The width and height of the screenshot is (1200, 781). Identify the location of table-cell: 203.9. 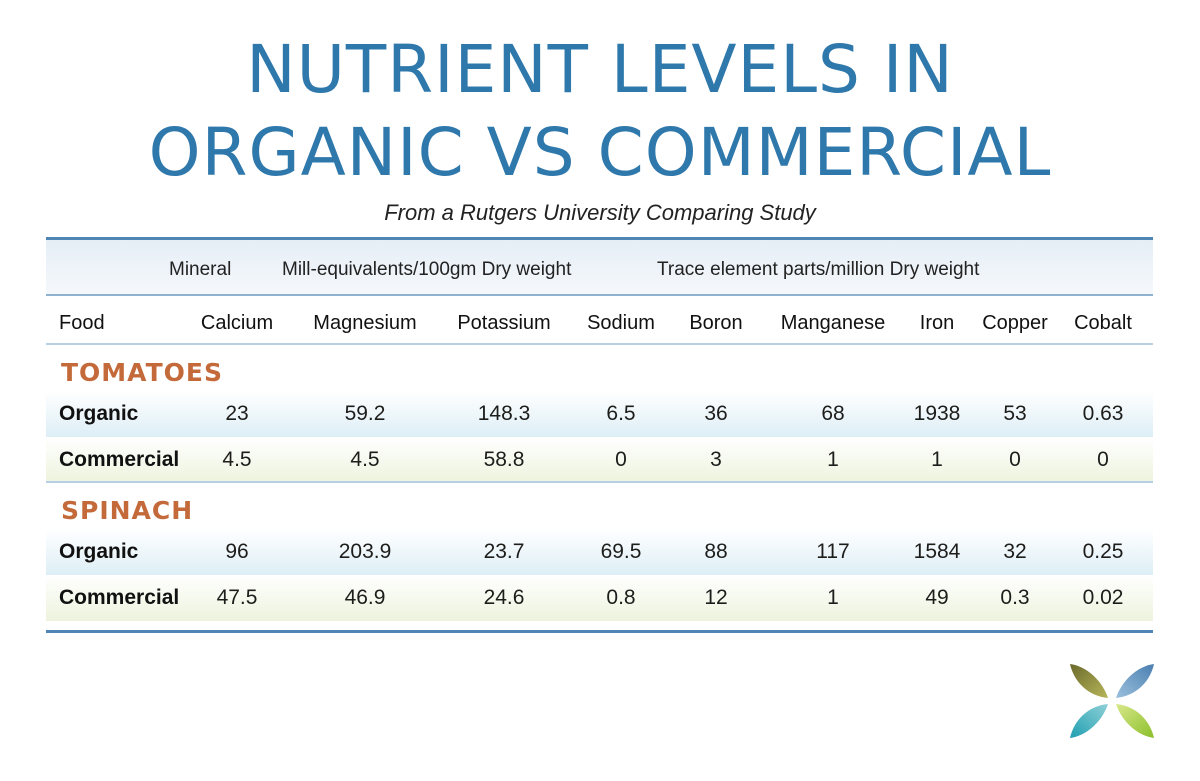
(365, 551).